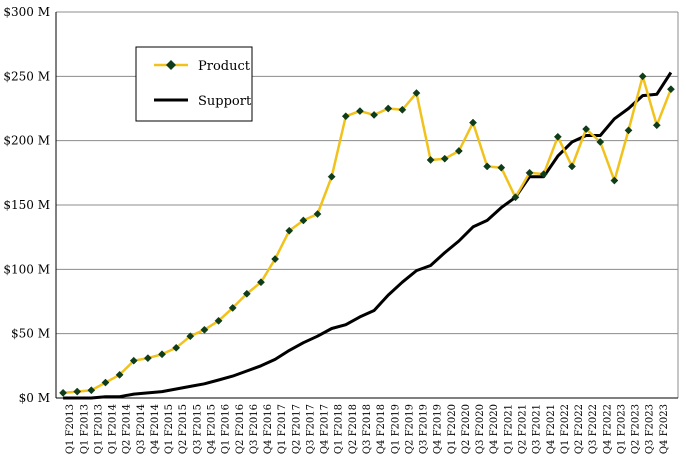  Describe the element at coordinates (268, 429) in the screenshot. I see `x-tick-label: Q4 F2016` at that location.